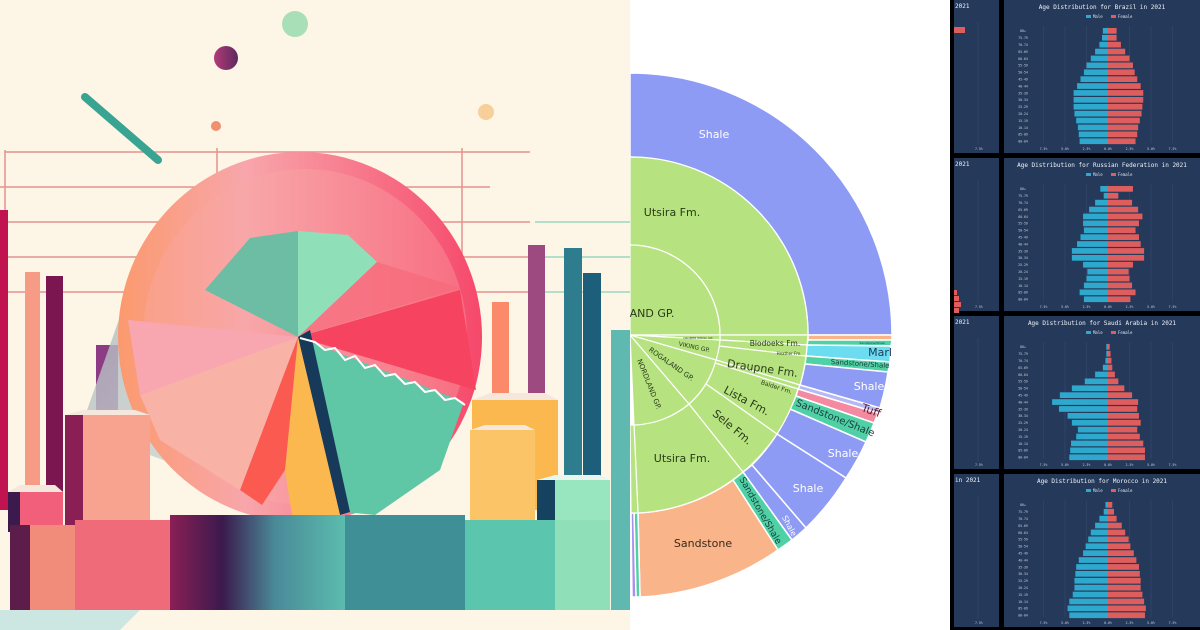  What do you see at coordinates (1023, 567) in the screenshot?
I see `age-group-label: 35-39` at bounding box center [1023, 567].